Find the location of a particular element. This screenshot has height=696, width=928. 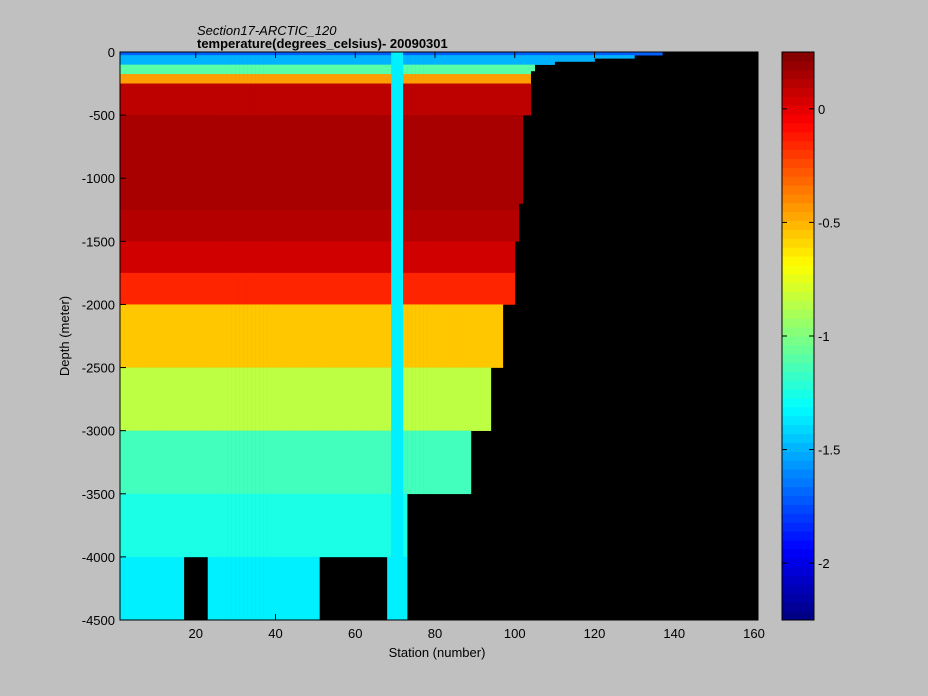

y-axis-label: Depth (meter) is located at coordinates (64, 336).